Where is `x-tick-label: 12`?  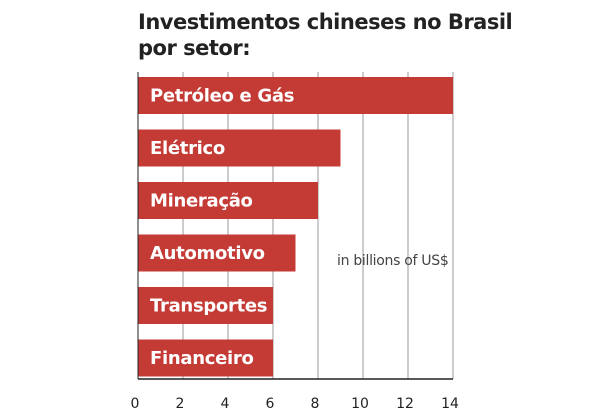 x-tick-label: 12 is located at coordinates (405, 404).